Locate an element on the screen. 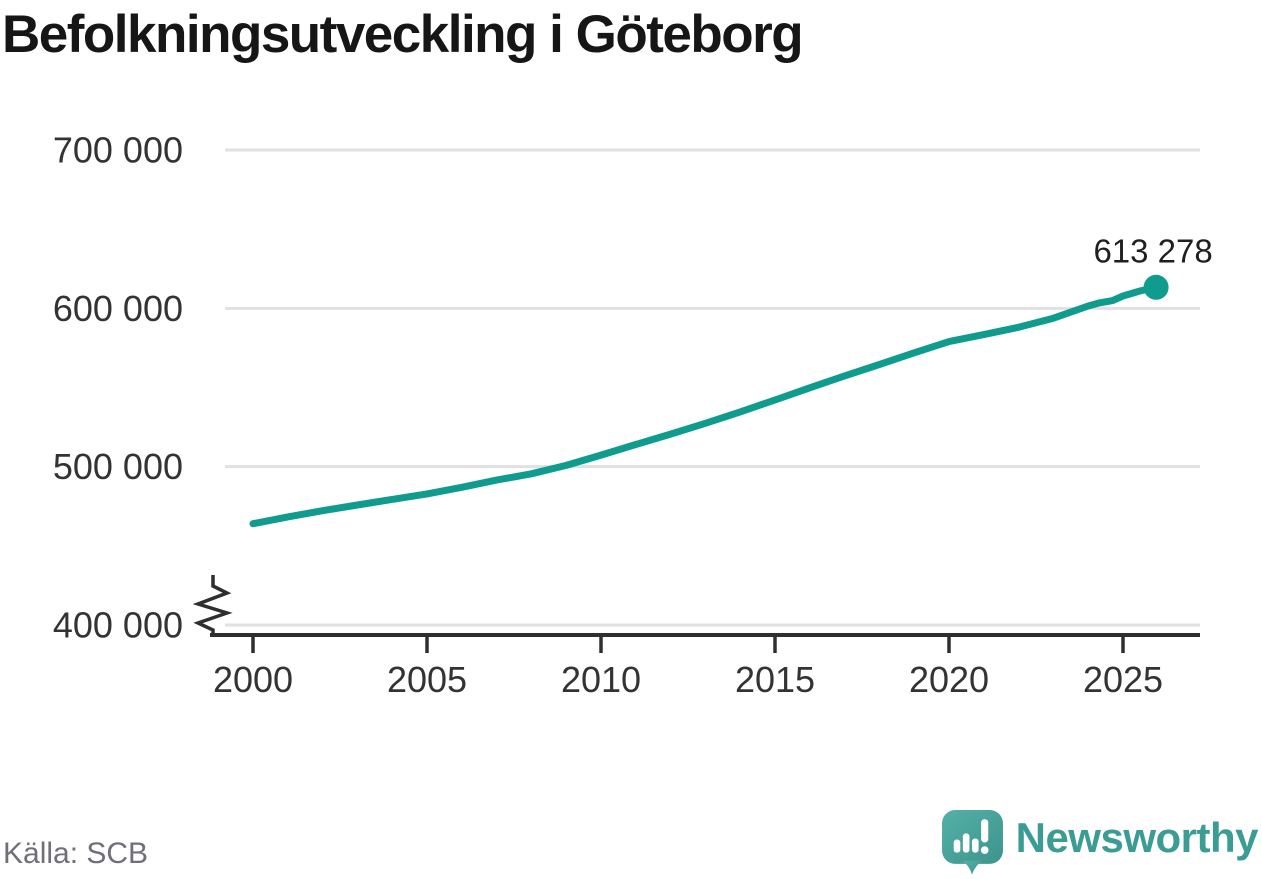 This screenshot has height=879, width=1262. bar-chart-exclamation-glyph is located at coordinates (971, 836).